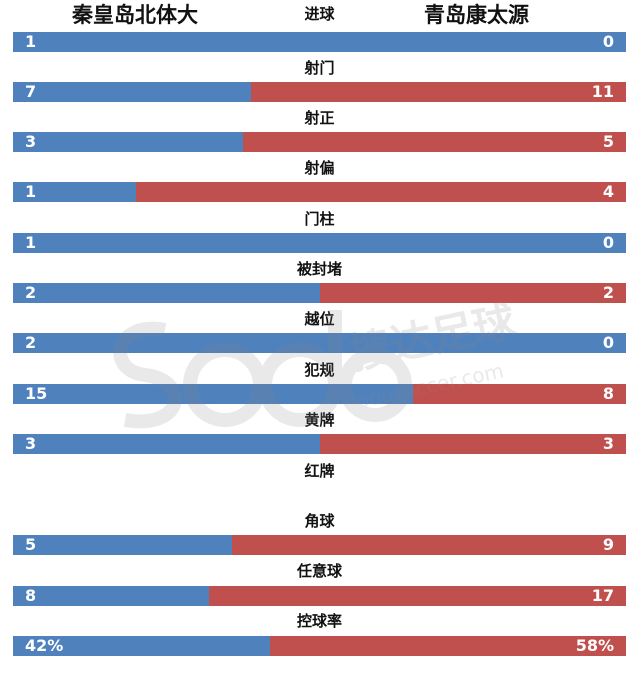 Image resolution: width=639 pixels, height=676 pixels. What do you see at coordinates (319, 14) in the screenshot?
I see `stat-label: 进球` at bounding box center [319, 14].